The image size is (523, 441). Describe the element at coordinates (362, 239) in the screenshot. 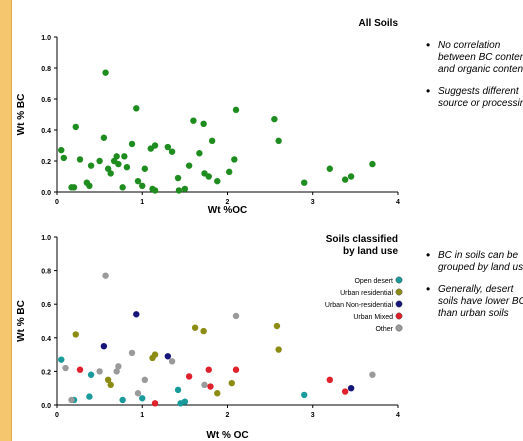

I see `chart-title: Soils classified` at that location.